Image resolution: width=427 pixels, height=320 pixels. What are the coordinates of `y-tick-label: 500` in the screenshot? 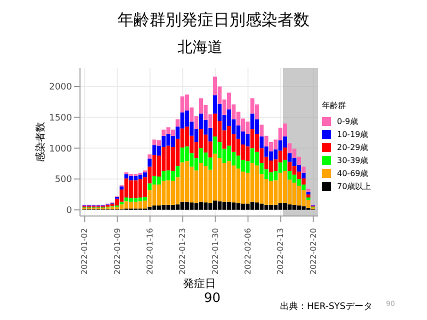 It's located at (63, 180).